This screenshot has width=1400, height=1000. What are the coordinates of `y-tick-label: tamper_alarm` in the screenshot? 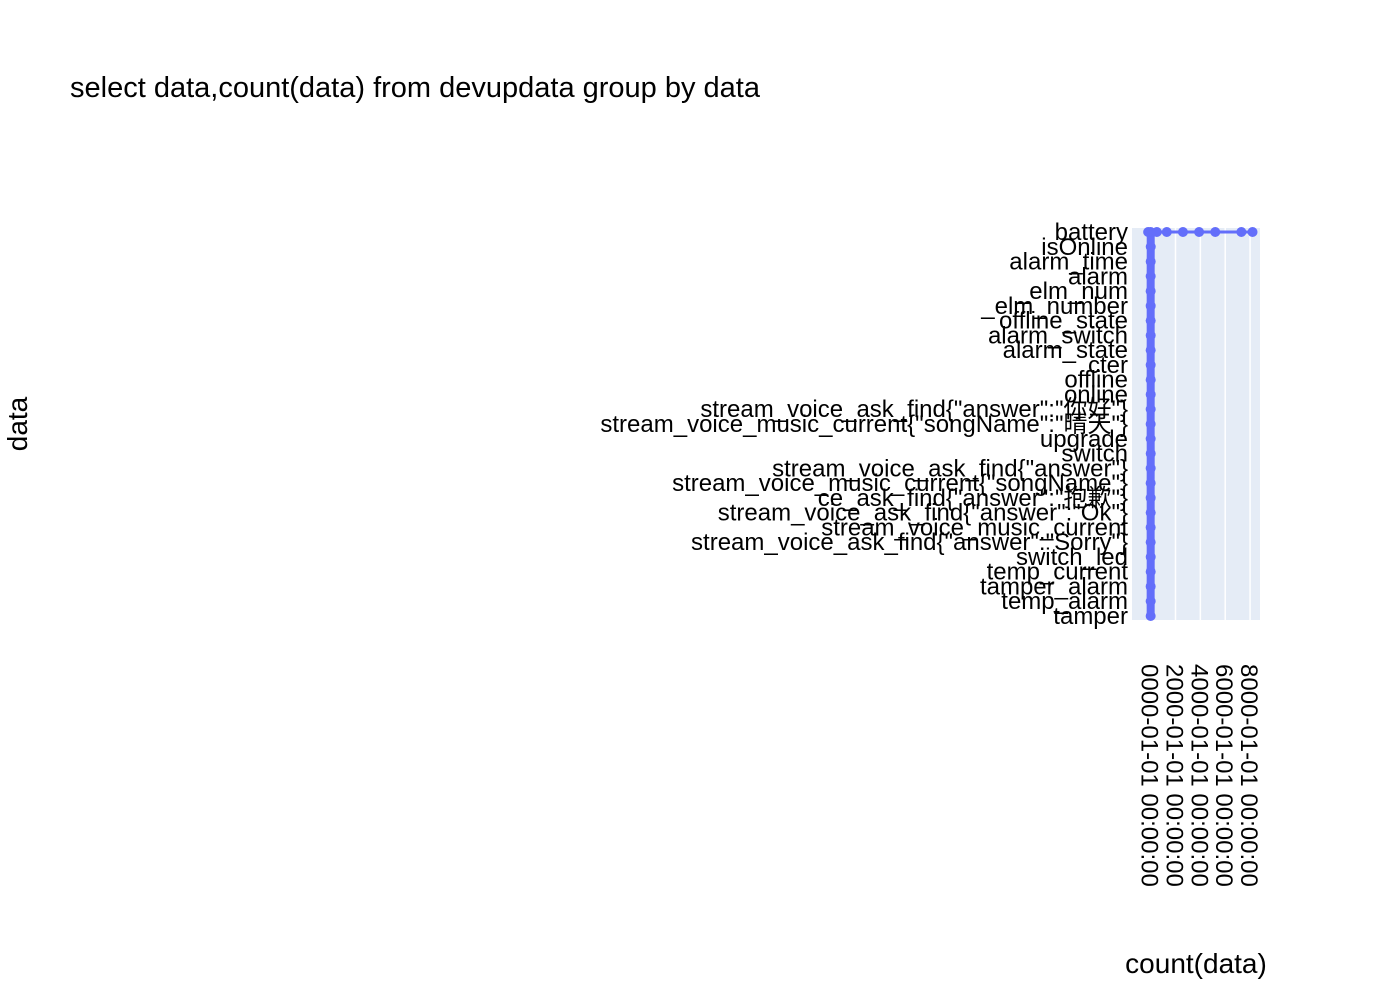 It's located at (1054, 586).